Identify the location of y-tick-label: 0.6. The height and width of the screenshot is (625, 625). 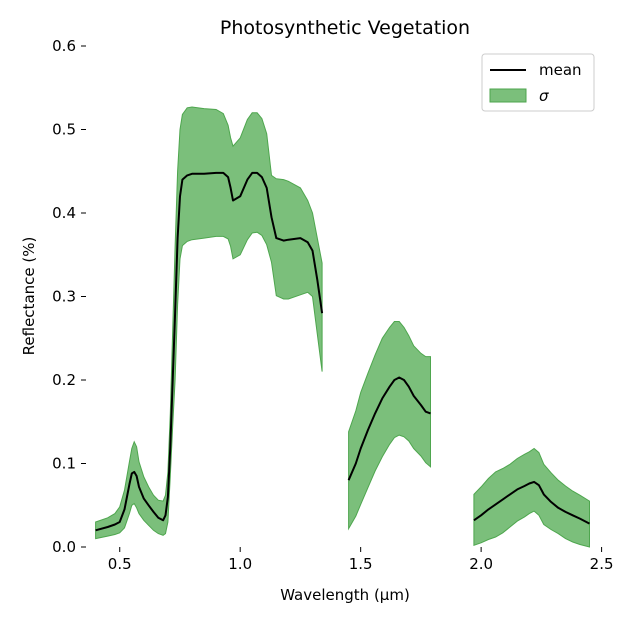
(64, 46).